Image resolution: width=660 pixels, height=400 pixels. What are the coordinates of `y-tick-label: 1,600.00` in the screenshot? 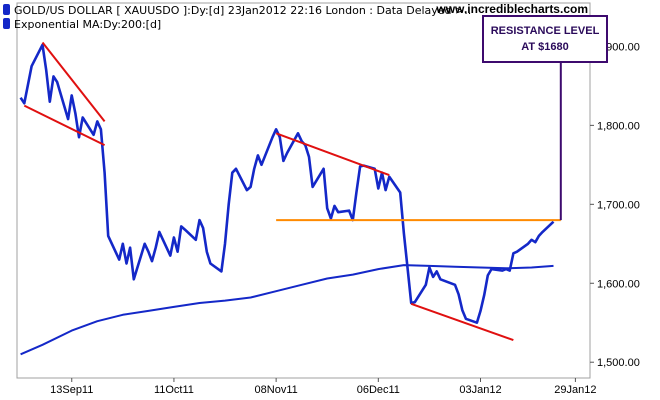 It's located at (618, 284).